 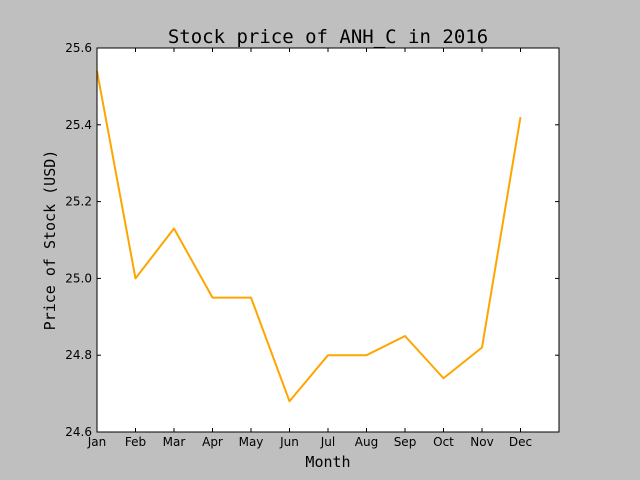 I want to click on x-tick-label: Dec, so click(x=520, y=442).